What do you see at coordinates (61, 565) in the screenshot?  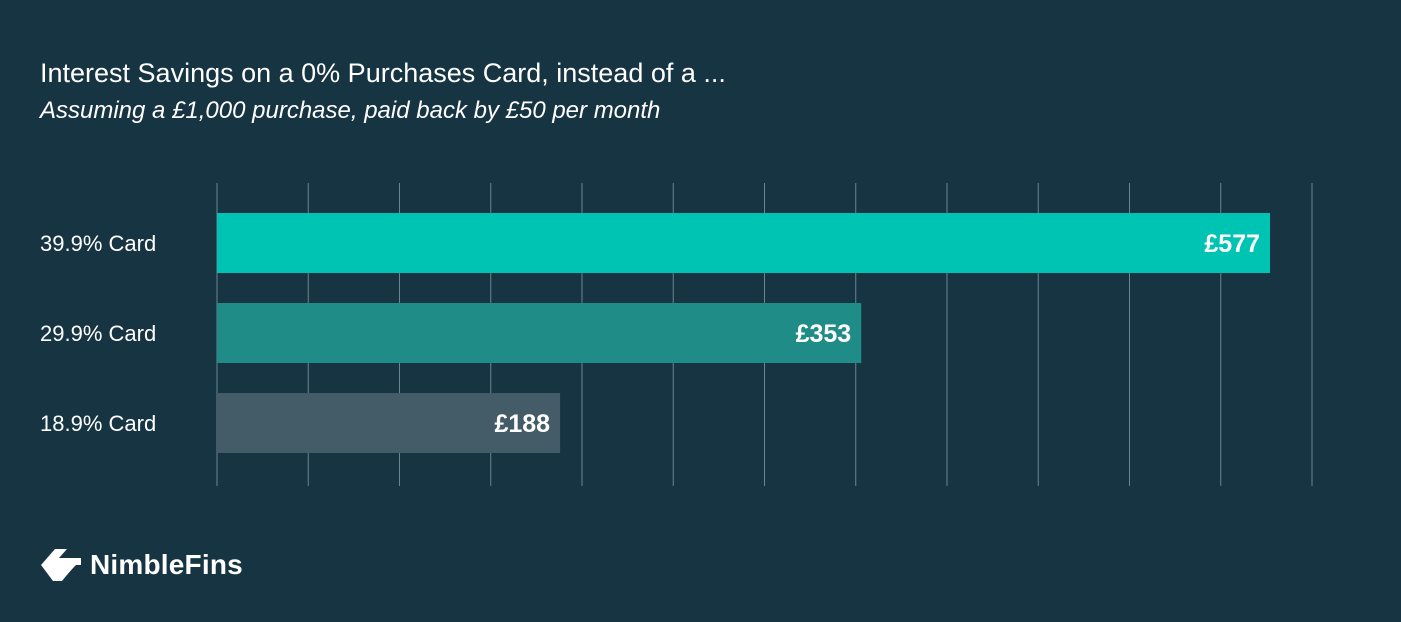 I see `nimblefins-logo-icon` at bounding box center [61, 565].